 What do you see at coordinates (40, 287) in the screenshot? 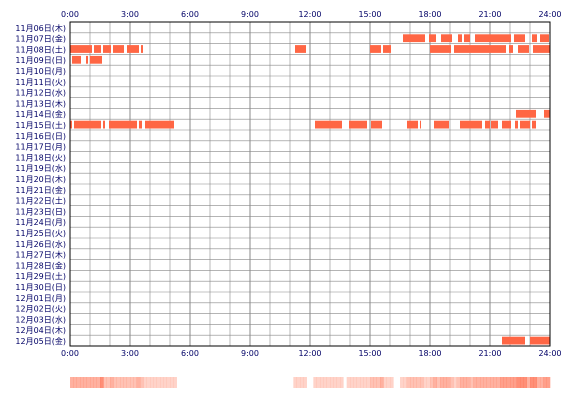
I see `row-label: 11月30日(日)` at bounding box center [40, 287].